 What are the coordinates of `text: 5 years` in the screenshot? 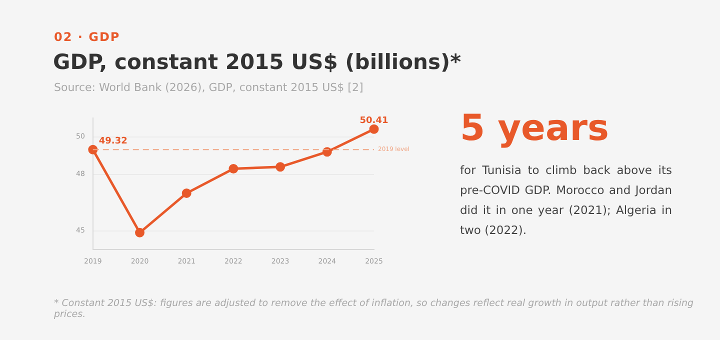 It's located at (534, 128).